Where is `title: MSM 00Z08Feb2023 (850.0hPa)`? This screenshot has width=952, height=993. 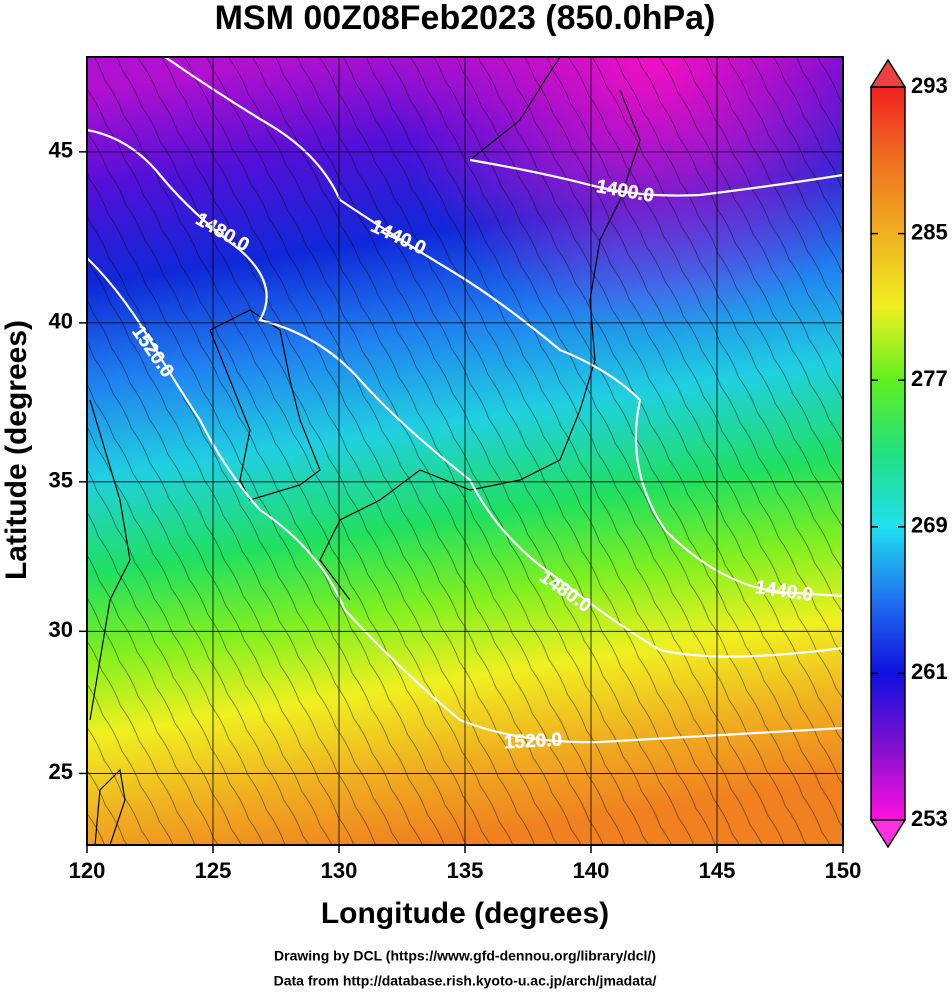
title: MSM 00Z08Feb2023 (850.0hPa) is located at coordinates (465, 18).